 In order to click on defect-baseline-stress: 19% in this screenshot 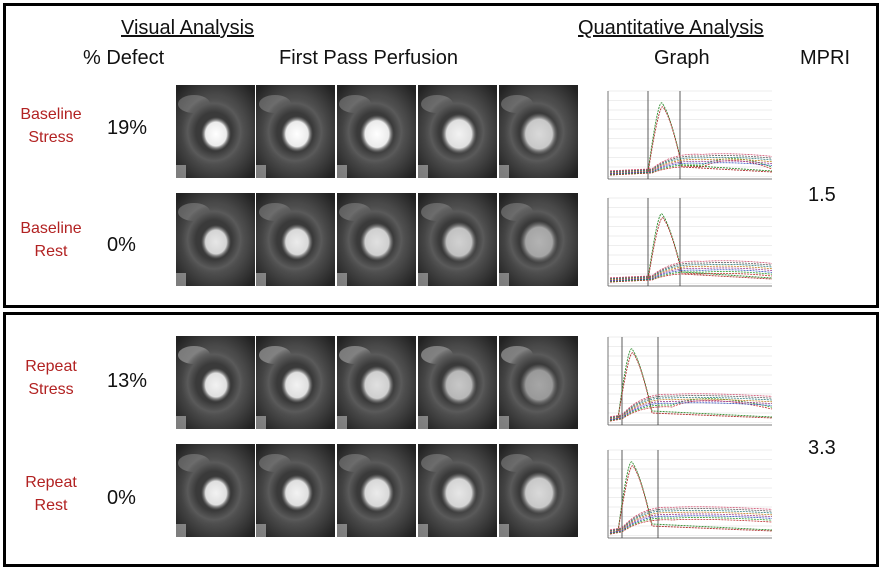, I will do `click(127, 128)`.